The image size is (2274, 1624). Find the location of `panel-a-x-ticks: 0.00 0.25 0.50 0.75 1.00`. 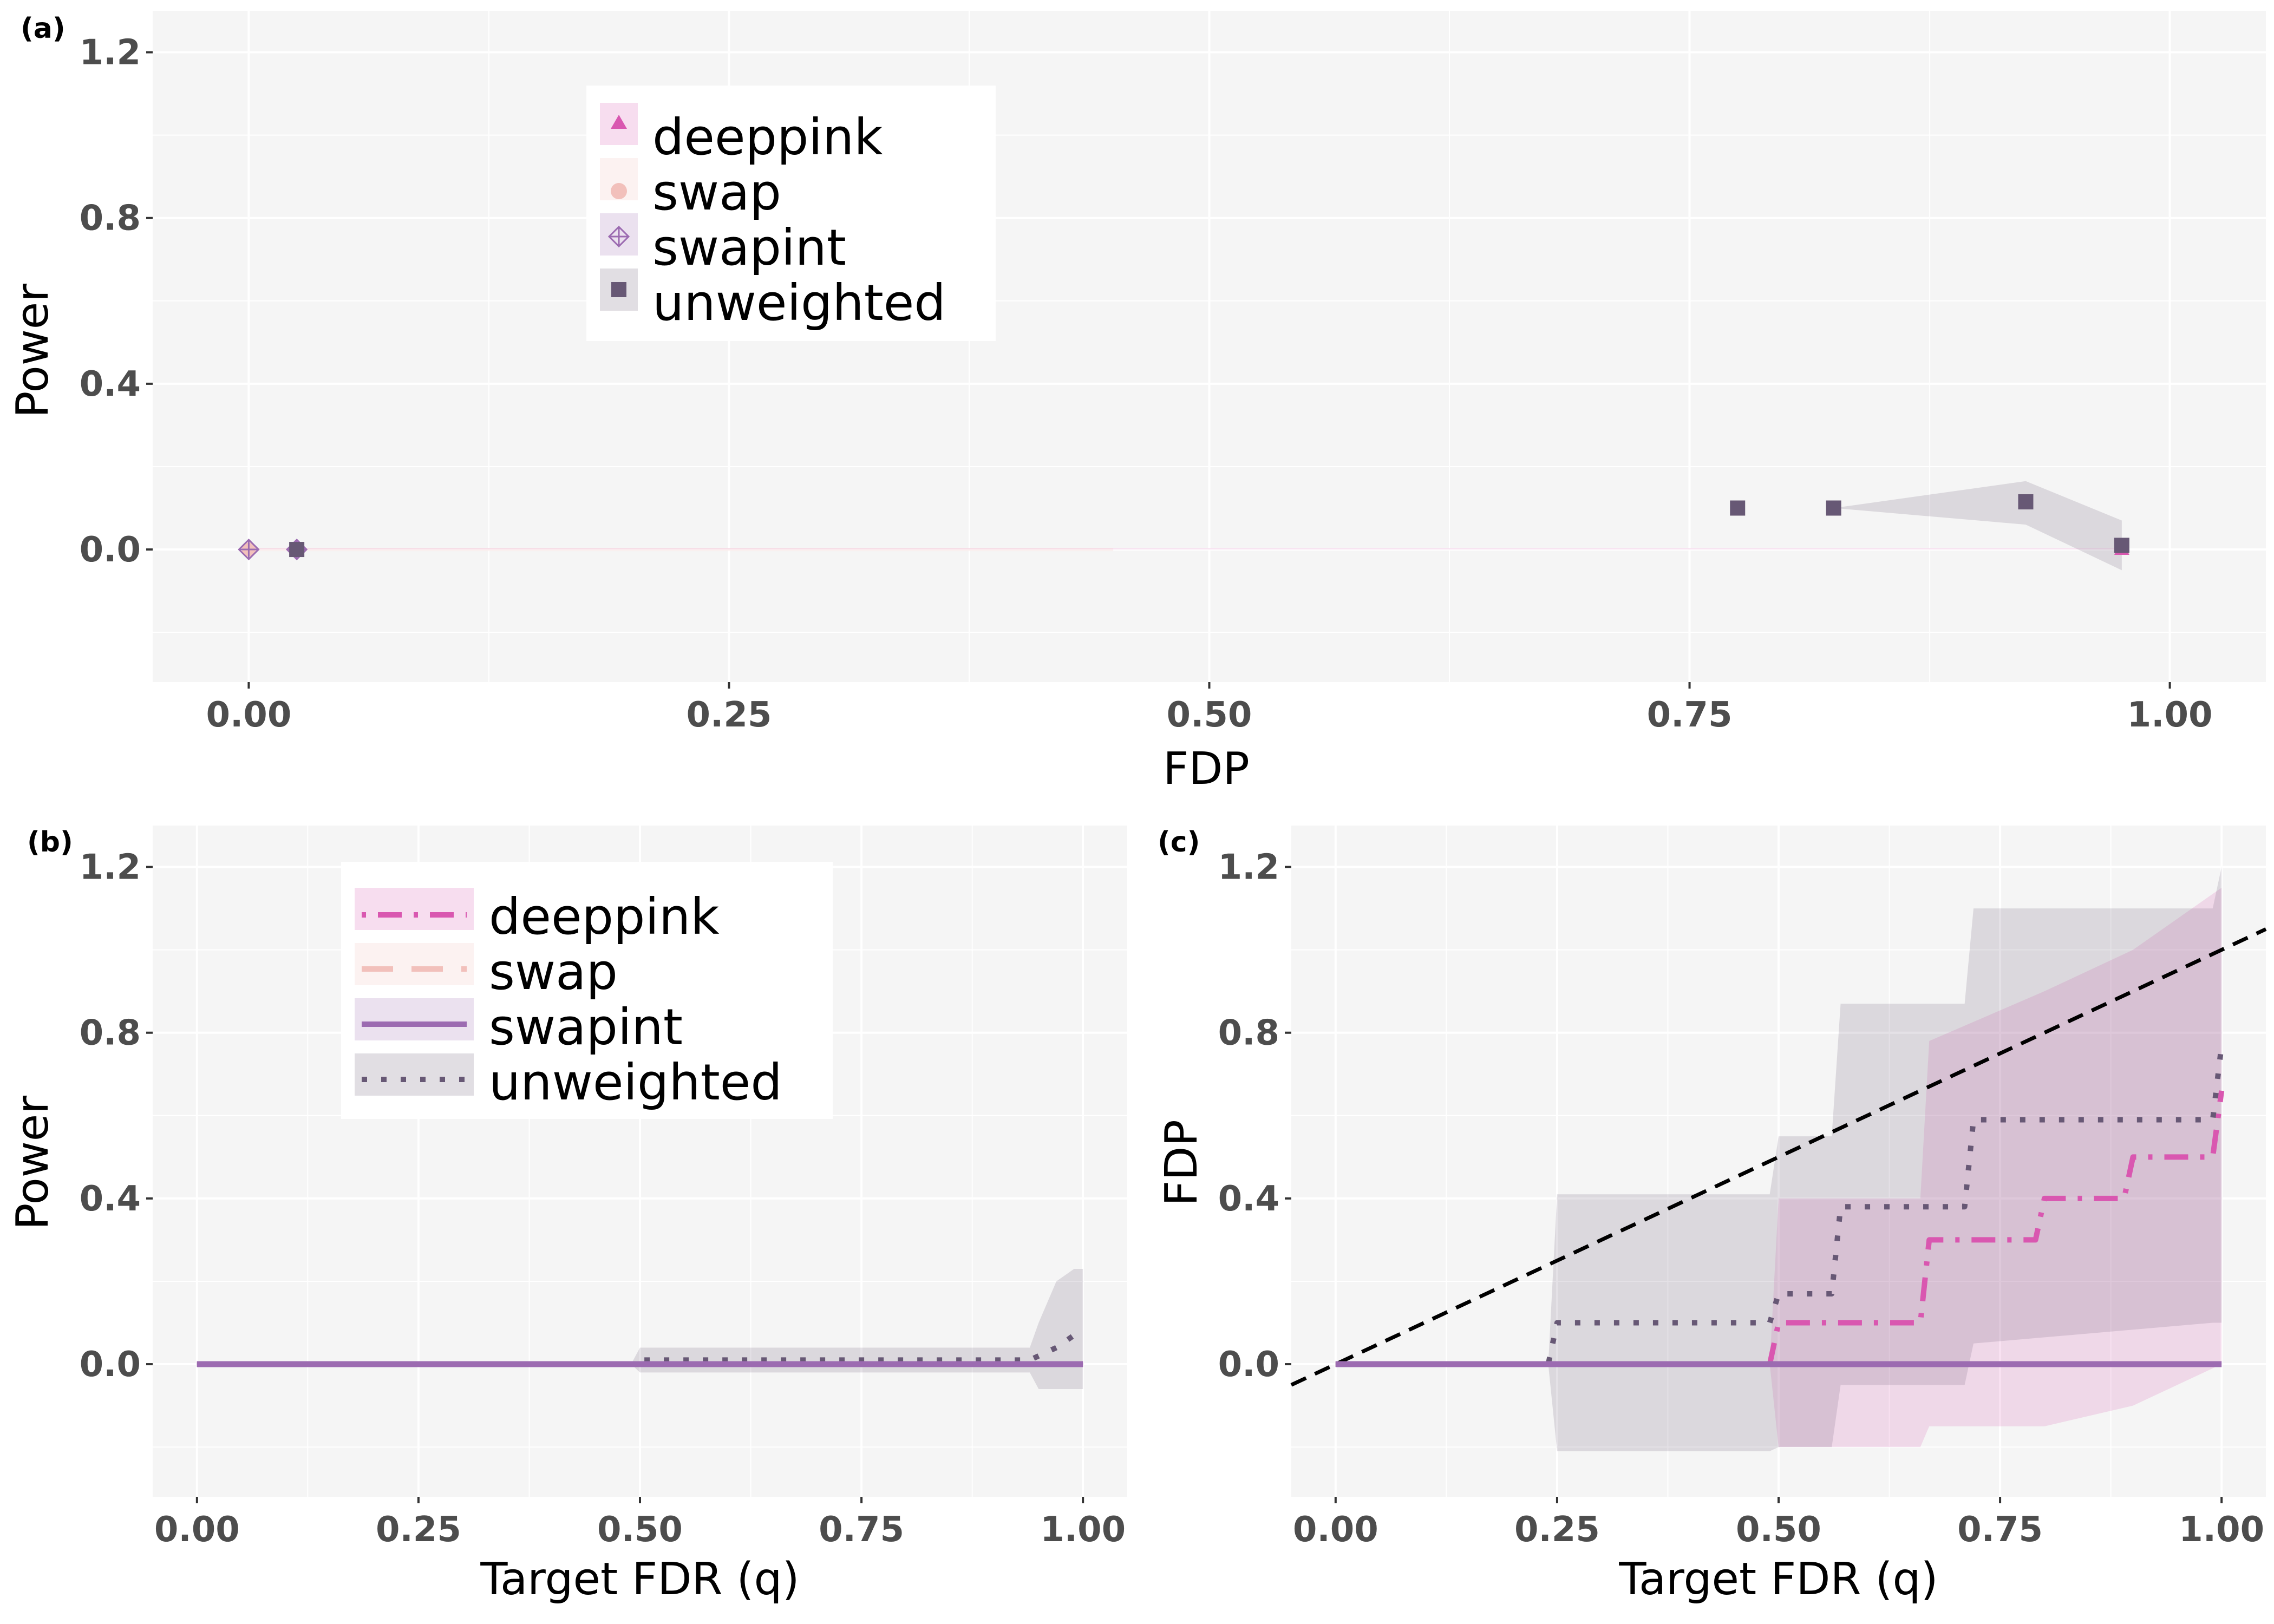

panel-a-x-ticks: 0.00 0.25 0.50 0.75 1.00 is located at coordinates (1210, 709).